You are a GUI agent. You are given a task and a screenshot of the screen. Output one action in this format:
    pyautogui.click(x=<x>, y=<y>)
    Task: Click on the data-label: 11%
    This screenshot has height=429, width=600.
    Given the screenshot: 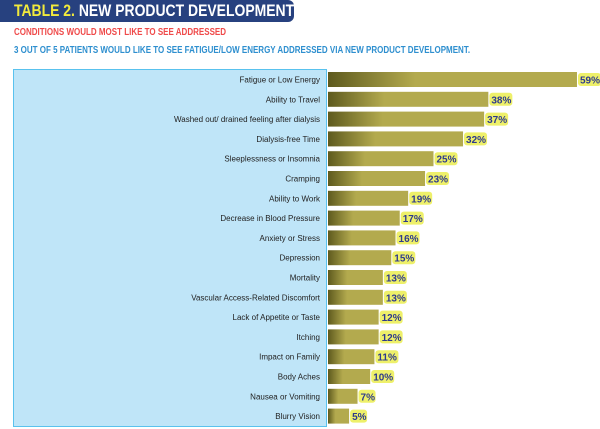 What is the action you would take?
    pyautogui.click(x=387, y=358)
    